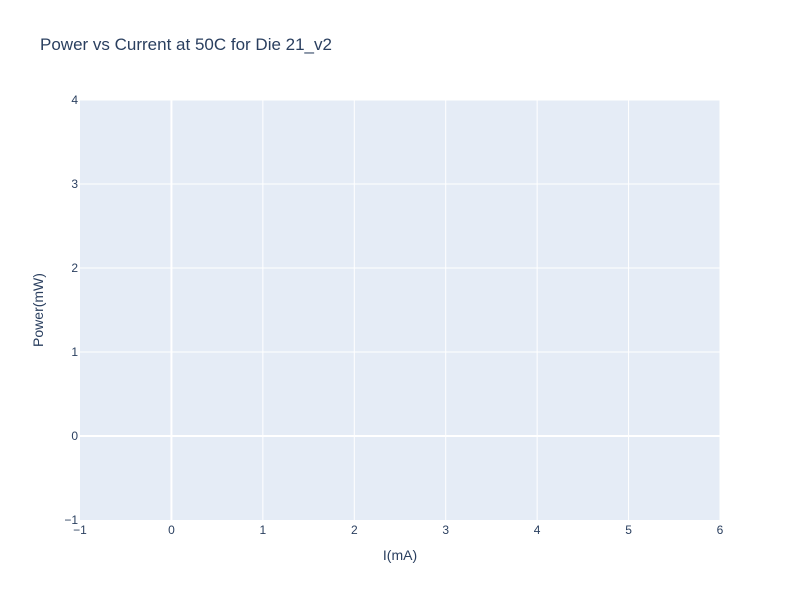  I want to click on y-axis-label: Power(mW), so click(38, 310).